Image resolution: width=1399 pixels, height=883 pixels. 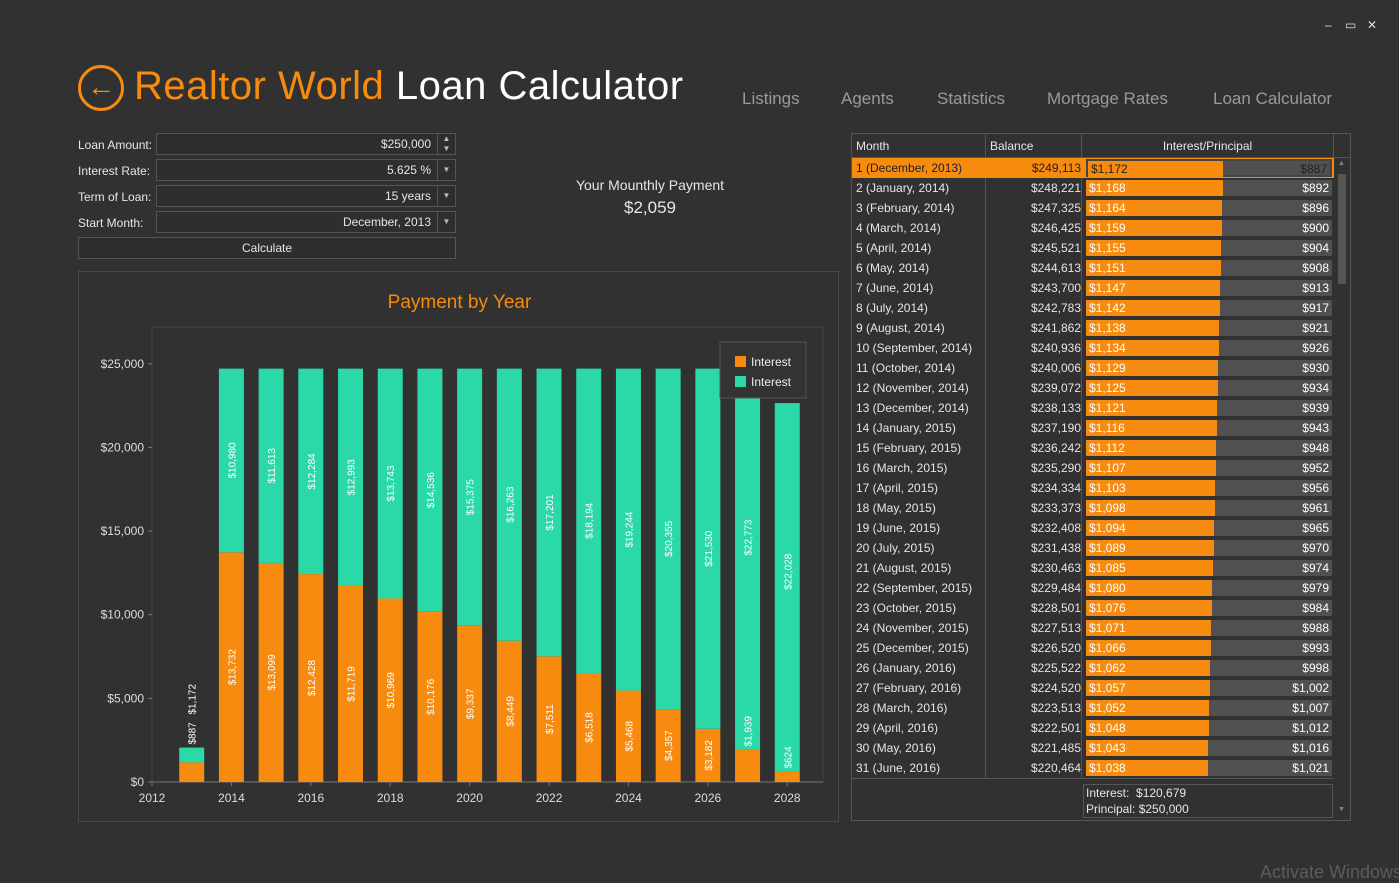 What do you see at coordinates (550, 719) in the screenshot?
I see `interest-data-label: $7,511` at bounding box center [550, 719].